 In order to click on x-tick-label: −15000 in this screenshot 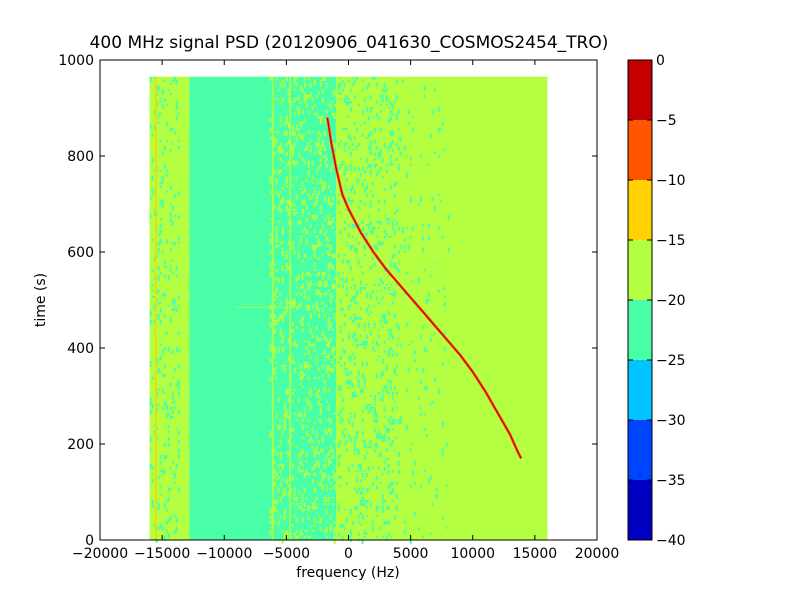, I will do `click(162, 554)`.